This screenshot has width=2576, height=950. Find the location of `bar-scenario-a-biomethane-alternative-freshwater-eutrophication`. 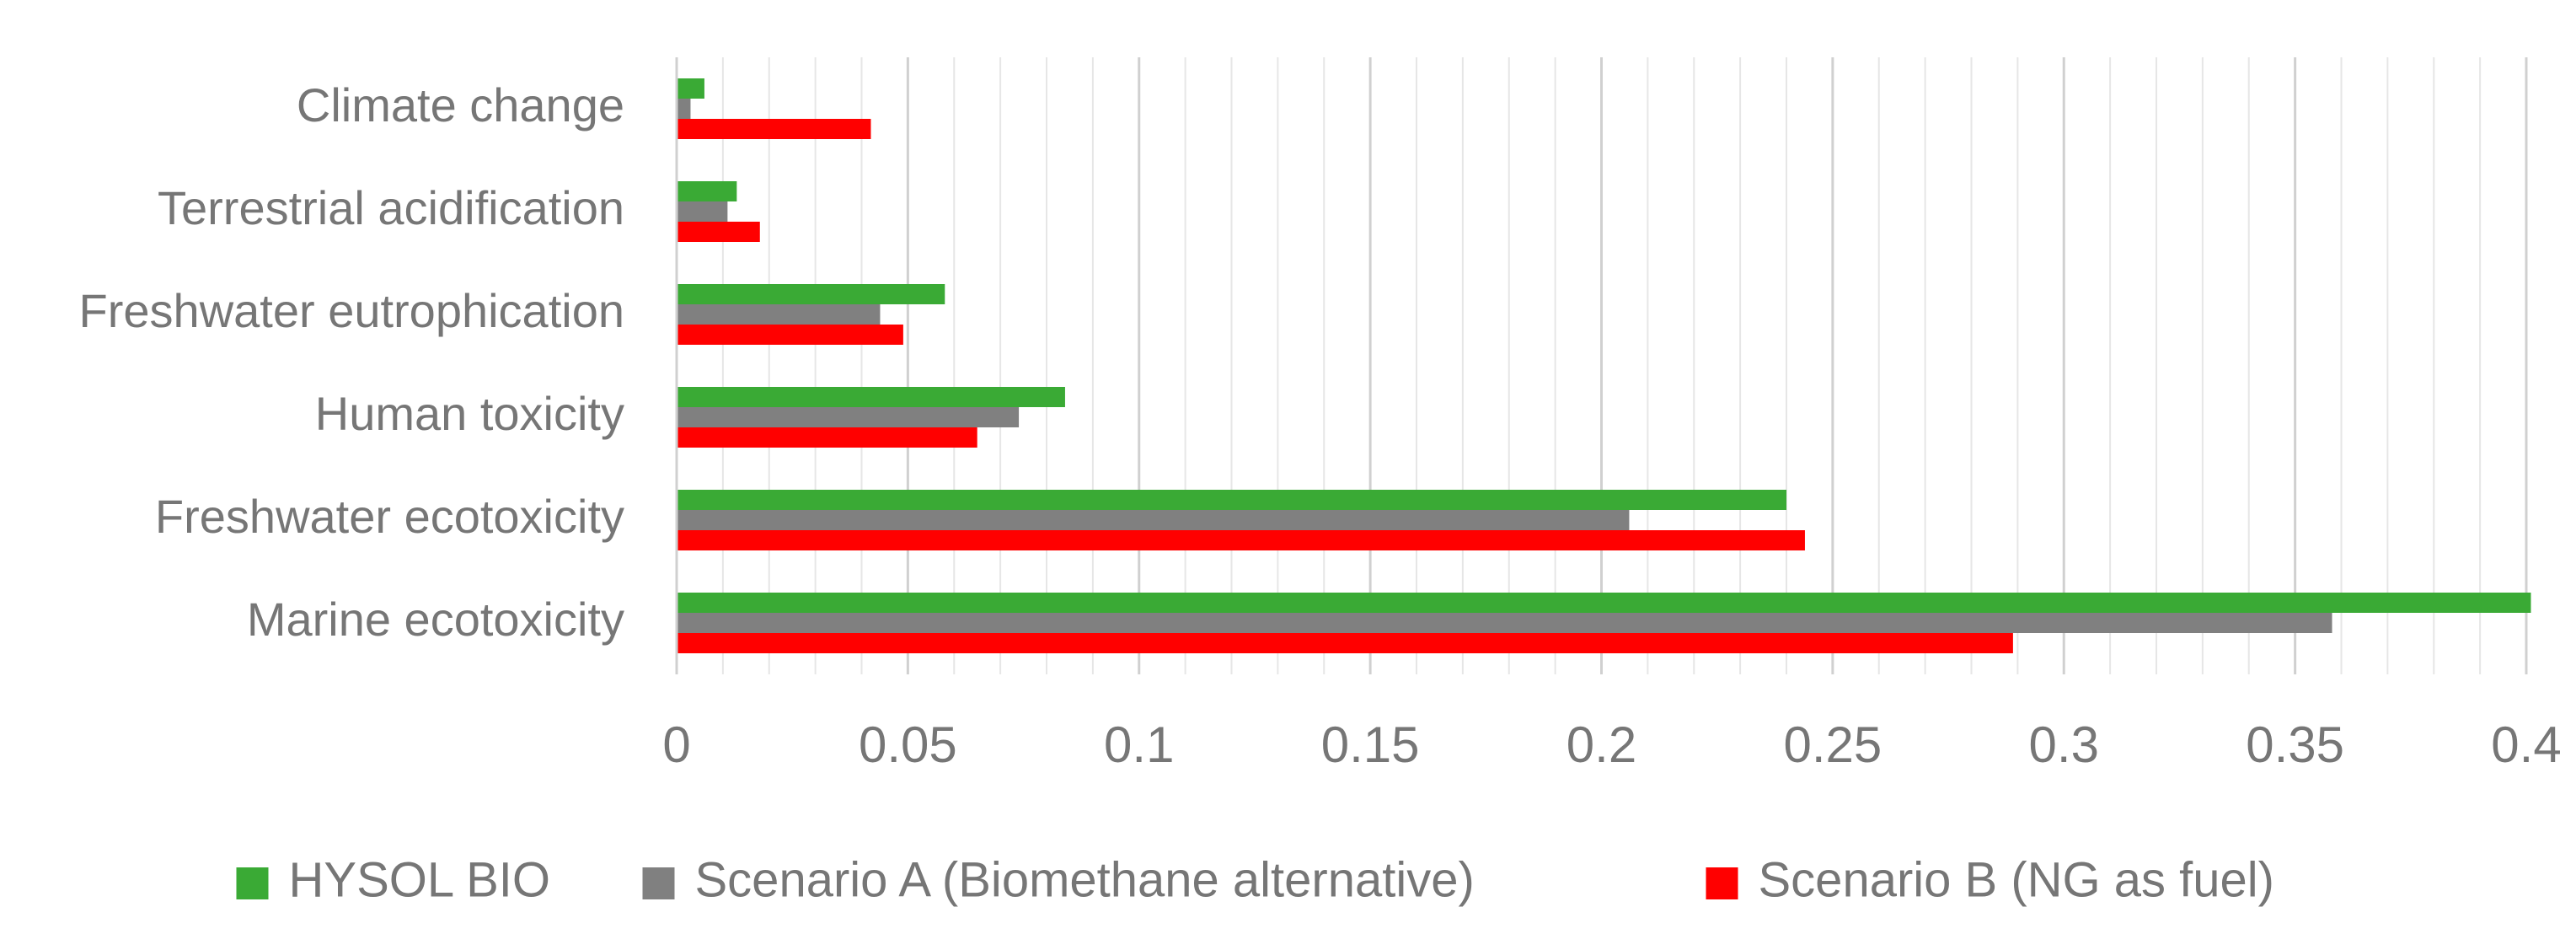

bar-scenario-a-biomethane-alternative-freshwater-eutrophication is located at coordinates (779, 314).